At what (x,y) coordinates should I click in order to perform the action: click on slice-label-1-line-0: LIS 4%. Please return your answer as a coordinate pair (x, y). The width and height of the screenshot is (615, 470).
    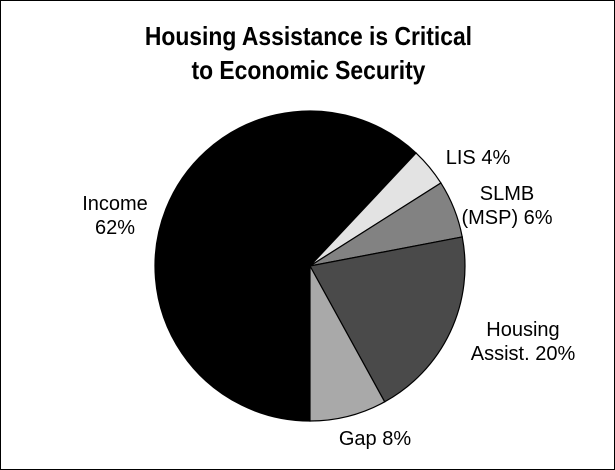
    Looking at the image, I should click on (478, 158).